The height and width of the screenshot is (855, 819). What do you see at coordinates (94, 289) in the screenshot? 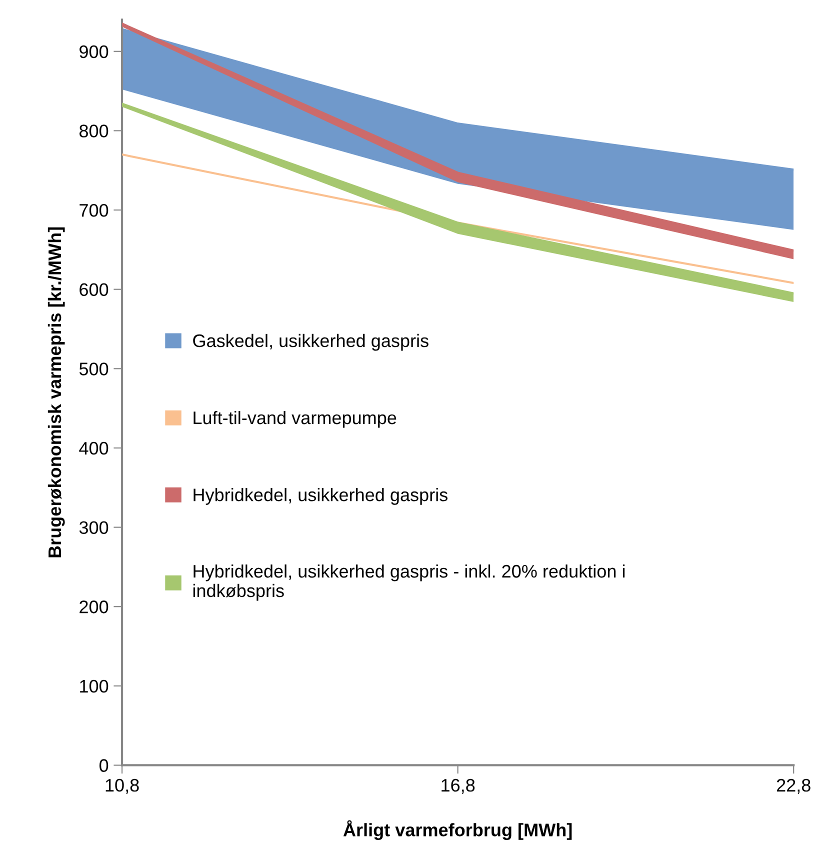
I see `y-tick-label: 600` at bounding box center [94, 289].